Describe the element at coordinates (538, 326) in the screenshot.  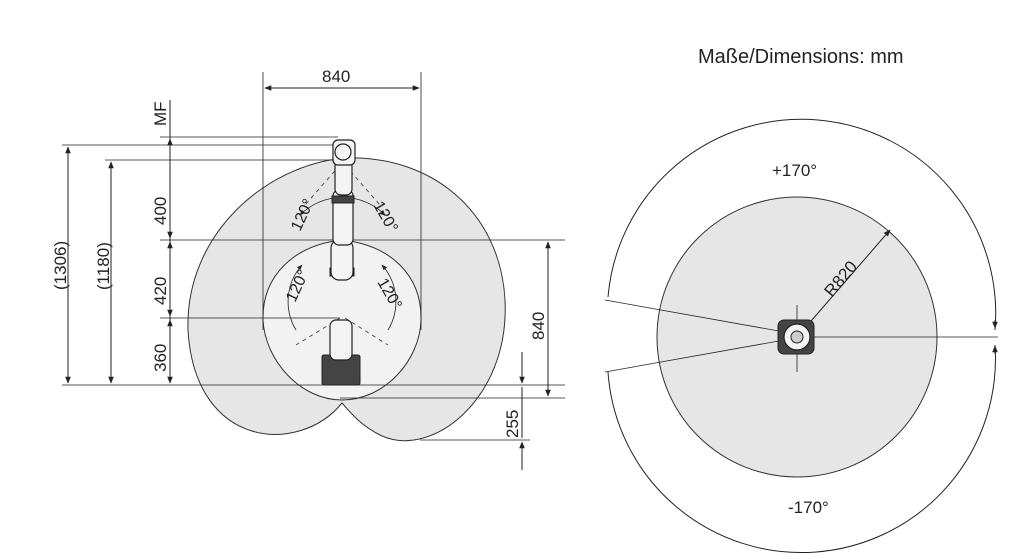
I see `reach-right-label: 840` at that location.